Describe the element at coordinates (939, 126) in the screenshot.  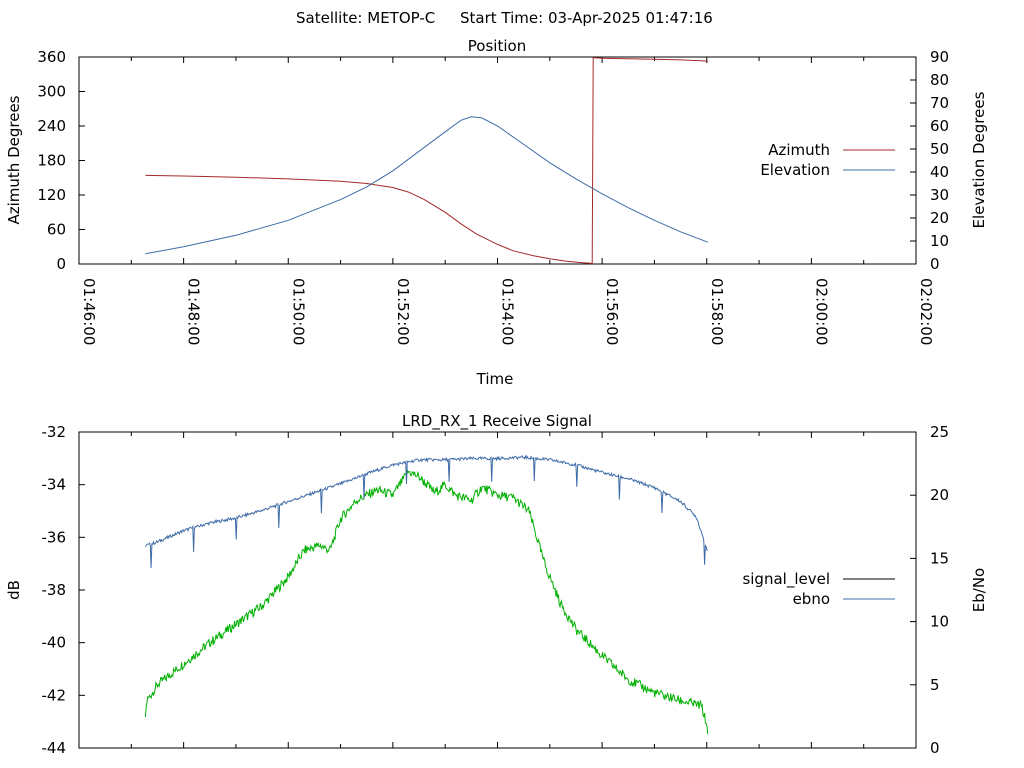
I see `y2-tick-label: 60` at that location.